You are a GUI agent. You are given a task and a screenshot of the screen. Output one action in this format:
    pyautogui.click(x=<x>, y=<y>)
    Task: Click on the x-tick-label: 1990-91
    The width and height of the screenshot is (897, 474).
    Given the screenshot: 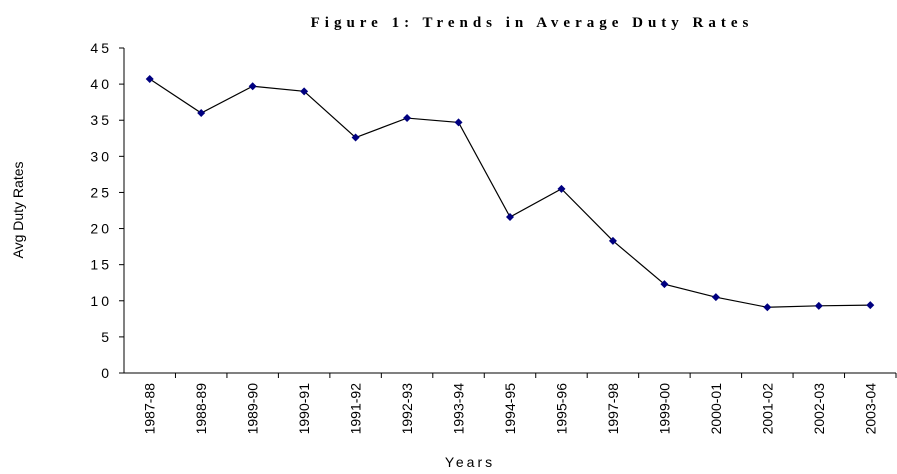 What is the action you would take?
    pyautogui.click(x=304, y=409)
    